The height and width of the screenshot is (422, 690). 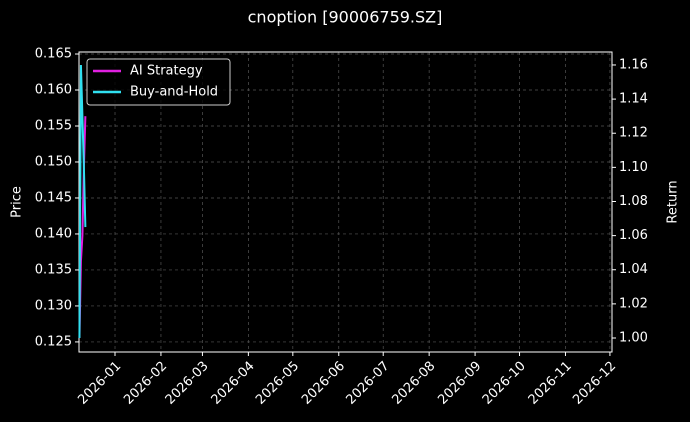 I want to click on y2-tick-label: 1.06, so click(x=633, y=235).